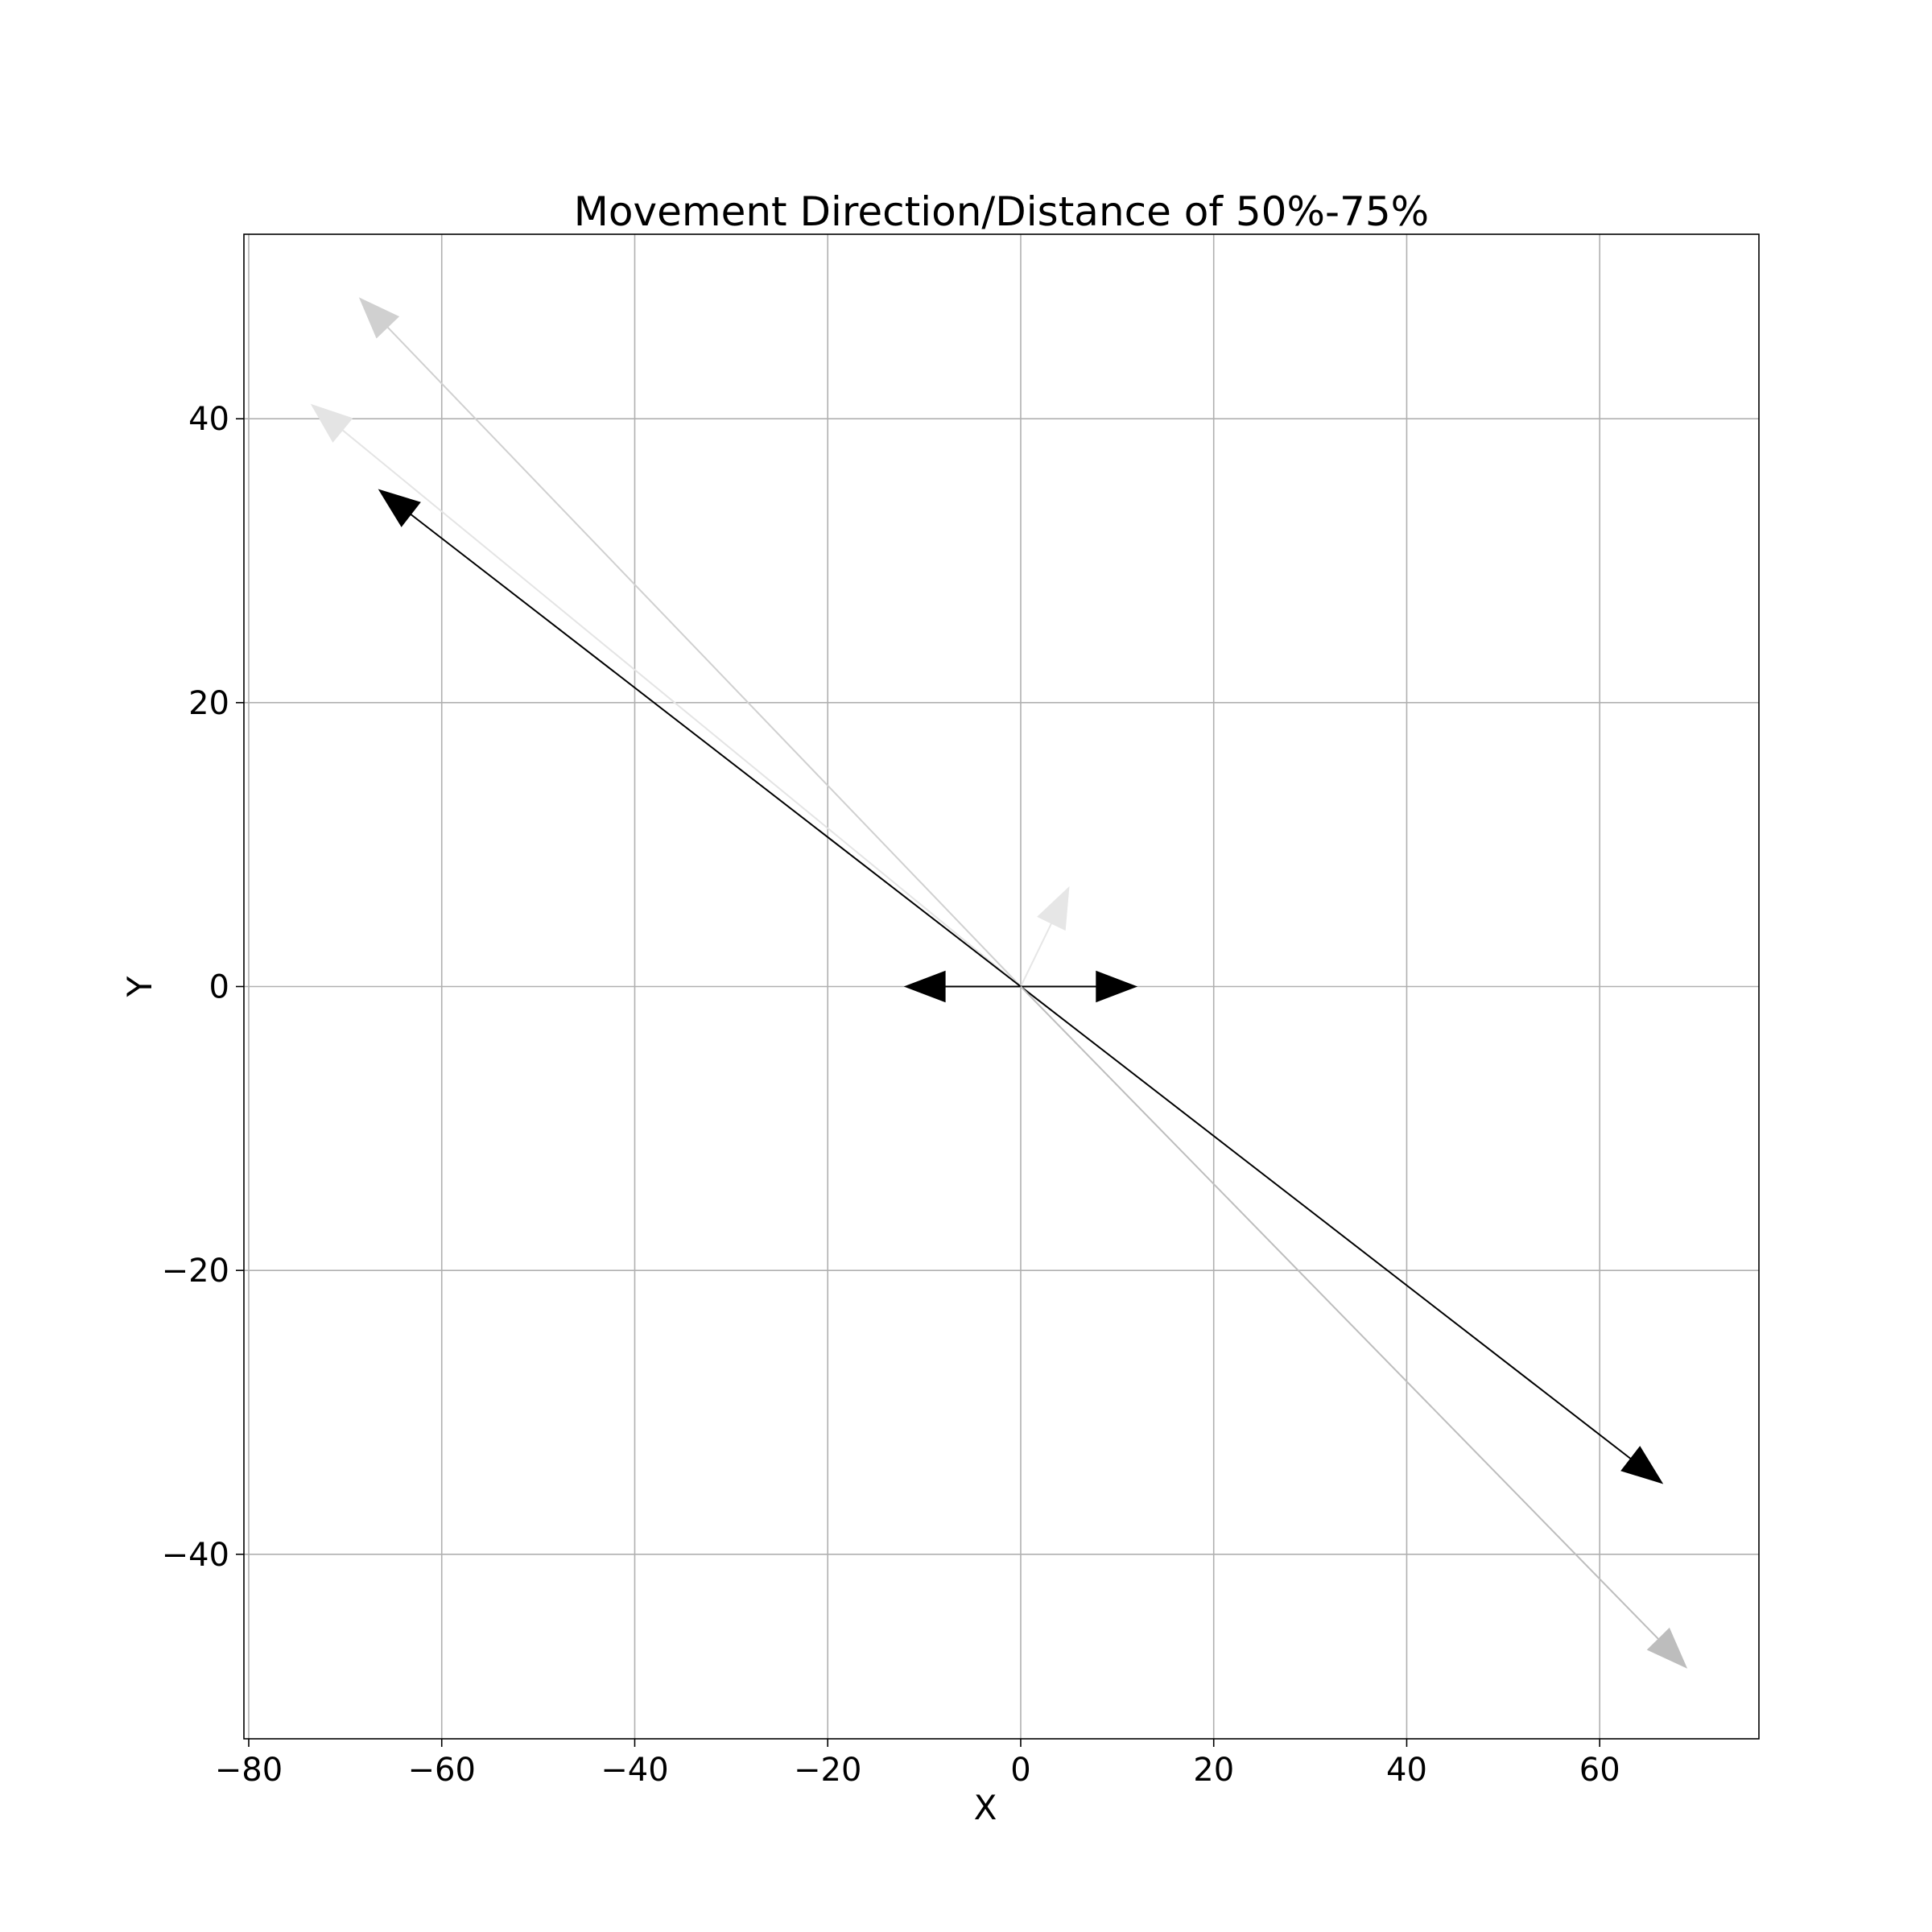 This screenshot has width=1932, height=1932. Describe the element at coordinates (634, 1770) in the screenshot. I see `x-tick-label: −40` at that location.